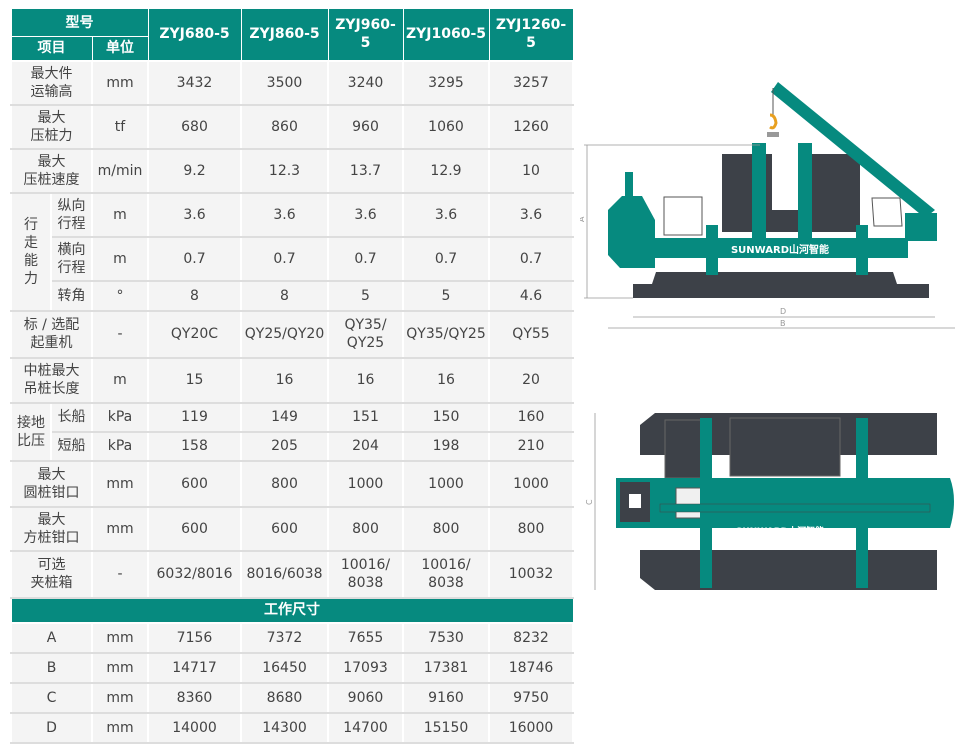  I want to click on value-cell: 960, so click(365, 126).